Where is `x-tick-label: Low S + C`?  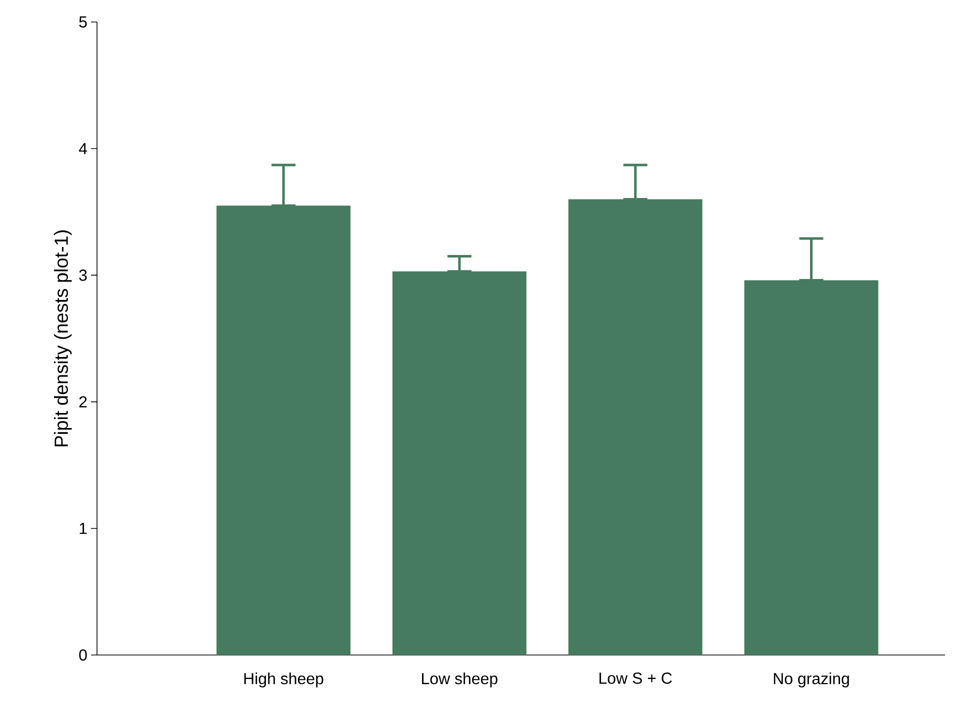
x-tick-label: Low S + C is located at coordinates (636, 678).